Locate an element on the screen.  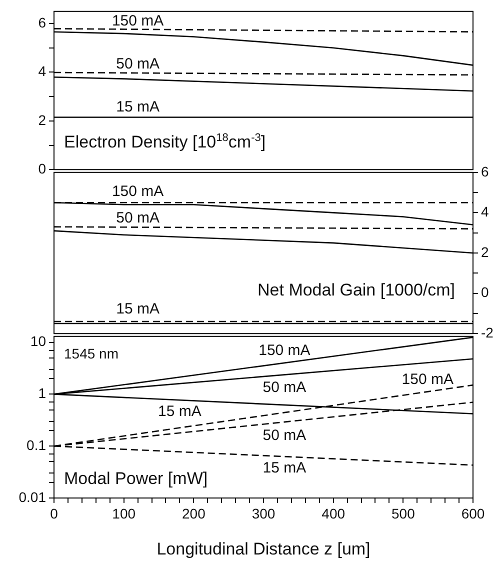
x-tick-label: 400 is located at coordinates (334, 513).